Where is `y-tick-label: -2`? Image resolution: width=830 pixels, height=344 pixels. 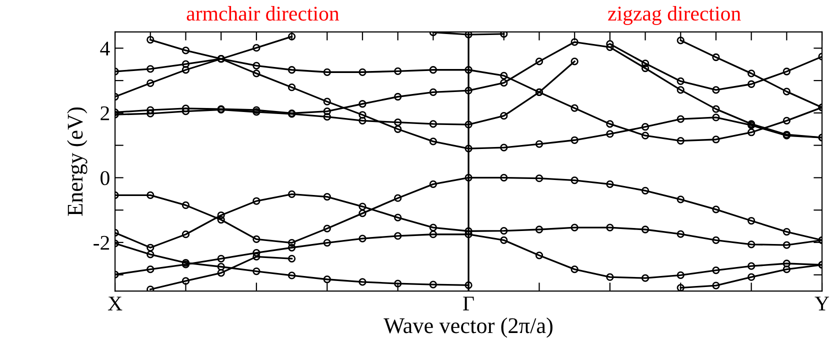
y-tick-label: -2 is located at coordinates (102, 243).